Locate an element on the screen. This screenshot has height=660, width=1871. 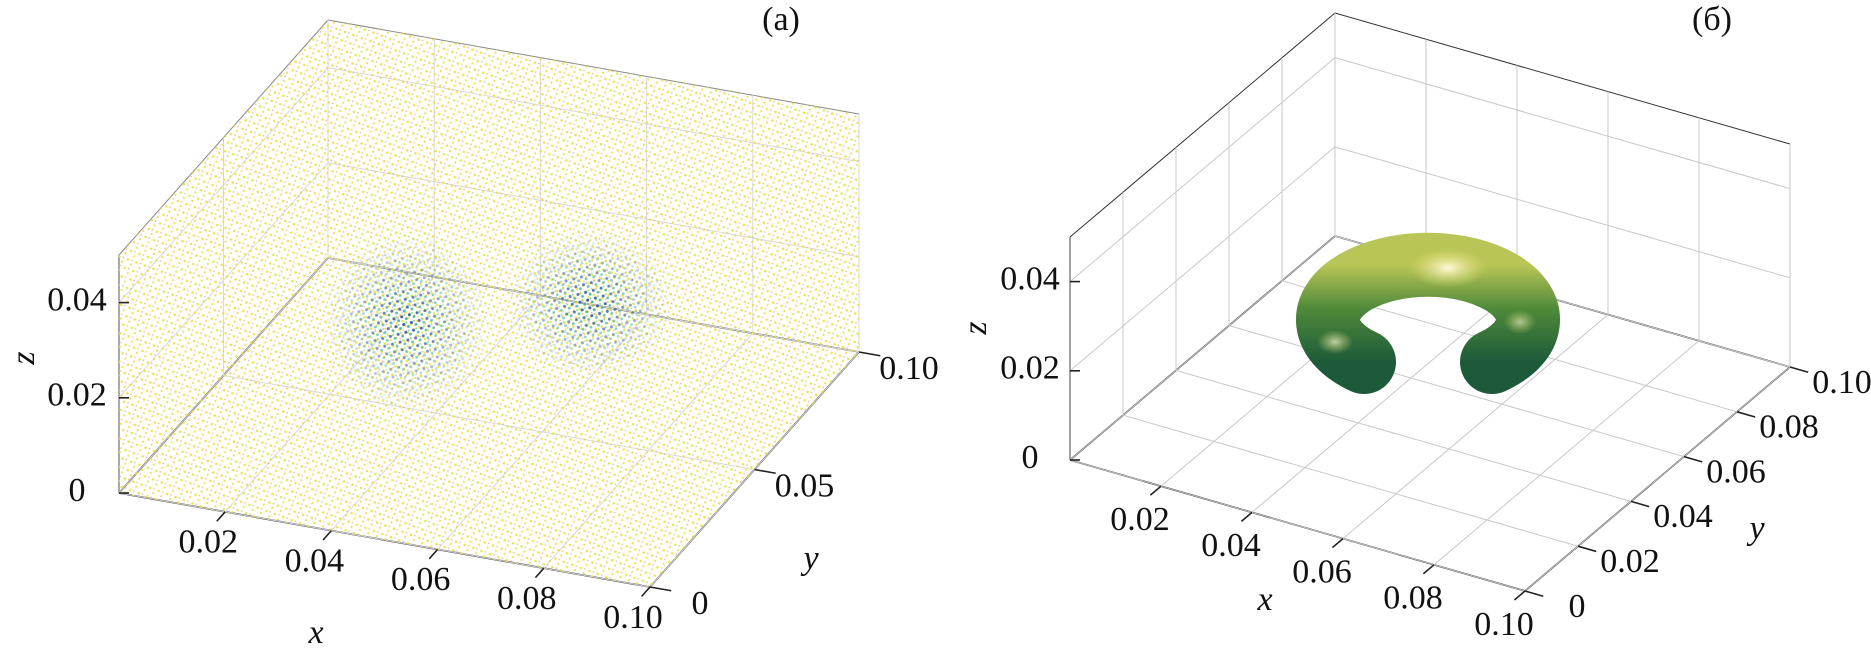
torus is located at coordinates (1428, 313).